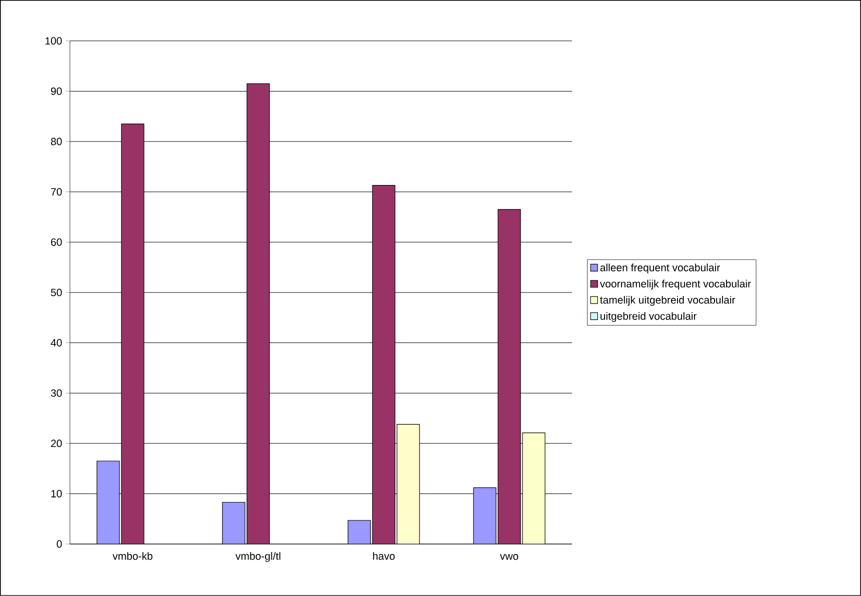 The image size is (861, 596). What do you see at coordinates (257, 557) in the screenshot?
I see `x-tick-label: vmbo-gl/tl` at bounding box center [257, 557].